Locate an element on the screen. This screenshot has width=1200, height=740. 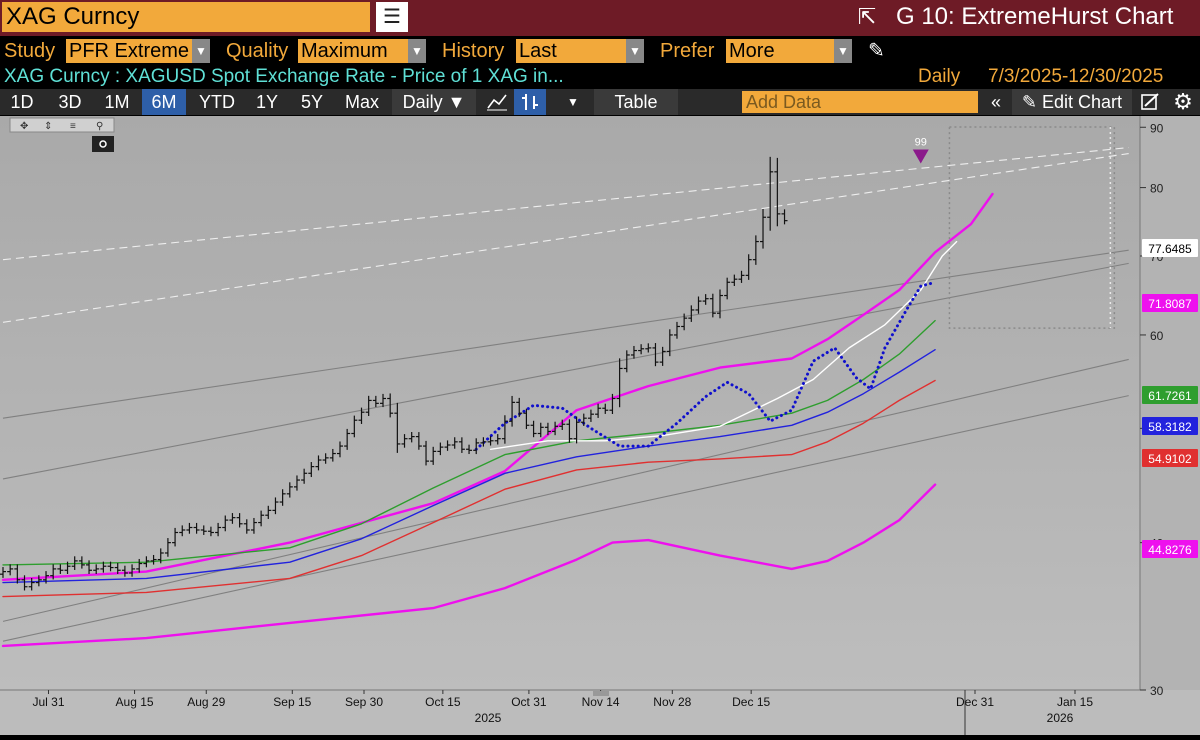
x-tick-label: Aug 29 is located at coordinates (206, 702).